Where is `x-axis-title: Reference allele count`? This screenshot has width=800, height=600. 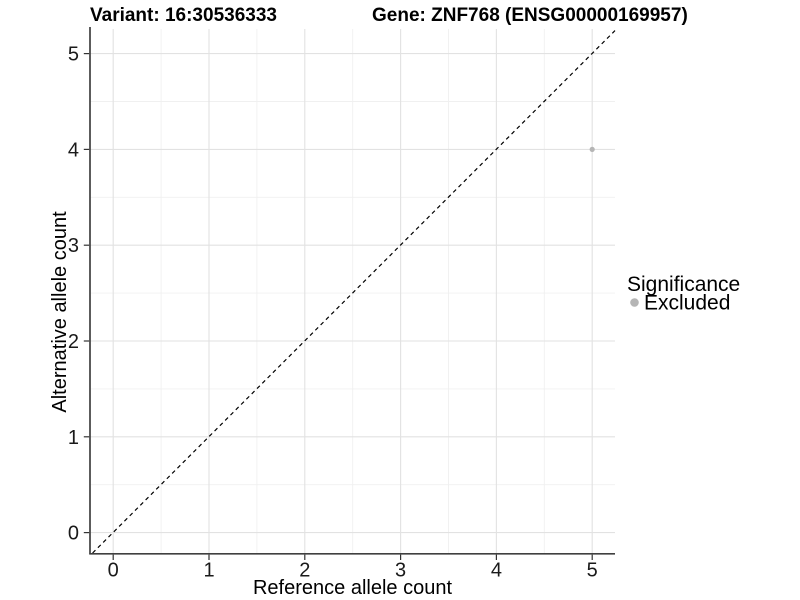 x-axis-title: Reference allele count is located at coordinates (352, 588).